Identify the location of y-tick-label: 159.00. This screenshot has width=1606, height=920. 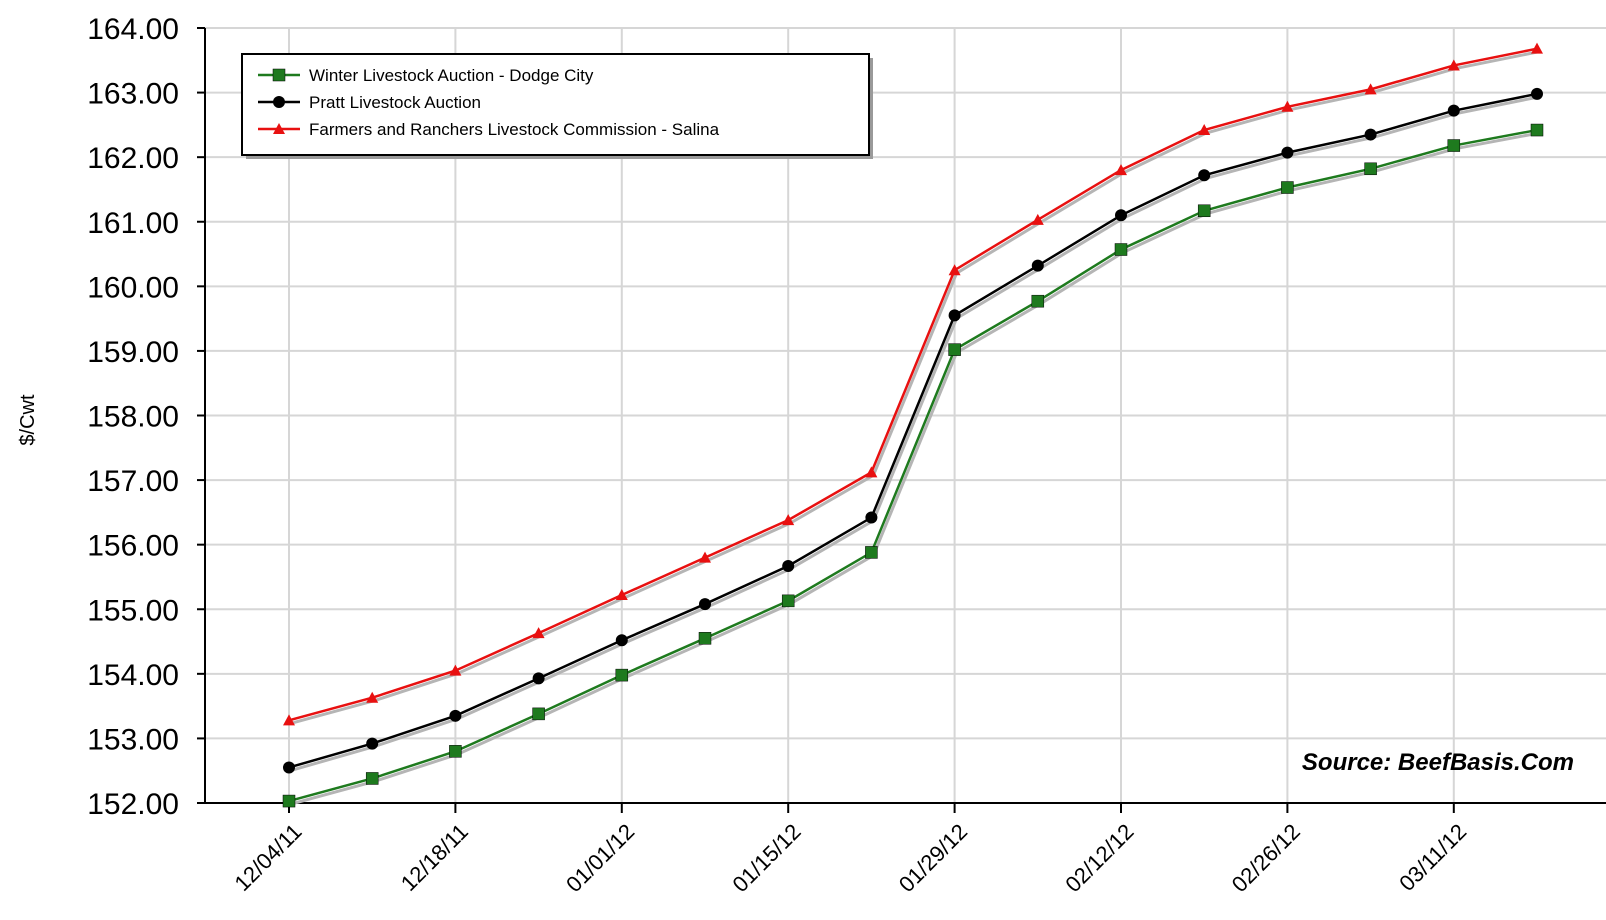
(133, 352).